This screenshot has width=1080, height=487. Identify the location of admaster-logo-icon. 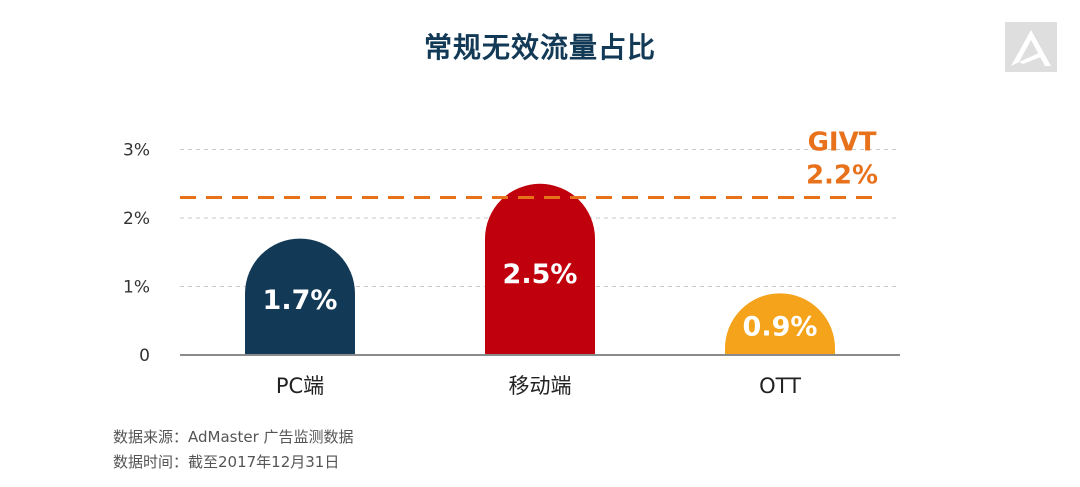
(1031, 47).